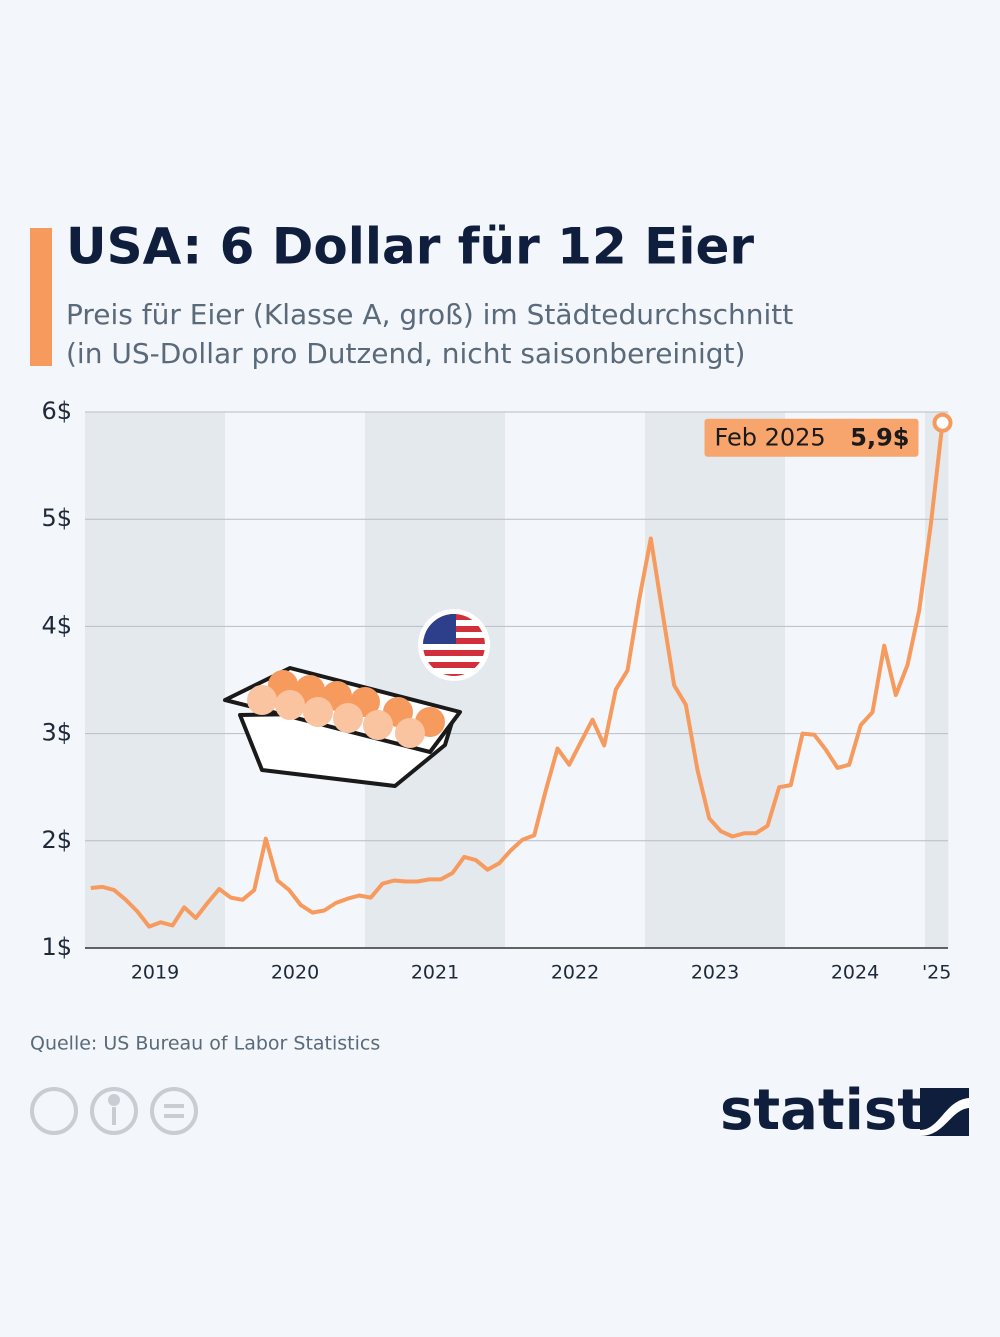  Describe the element at coordinates (56, 840) in the screenshot. I see `y-tick-label: 2$` at that location.